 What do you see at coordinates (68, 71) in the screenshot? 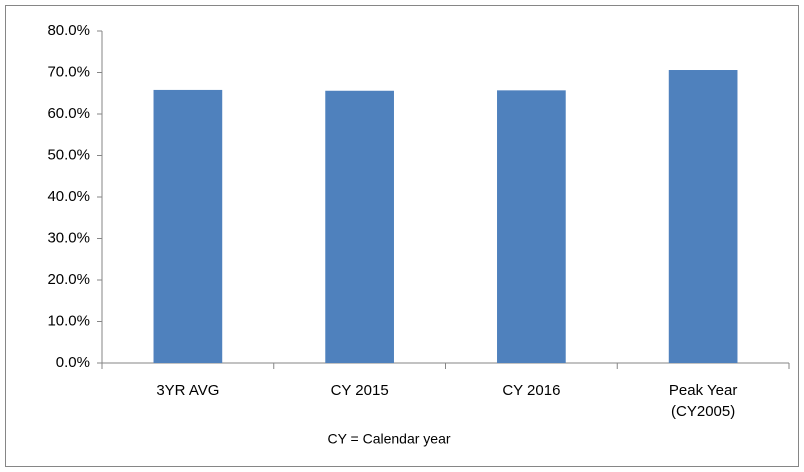
I see `y-tick-label: 70.0%` at bounding box center [68, 71].